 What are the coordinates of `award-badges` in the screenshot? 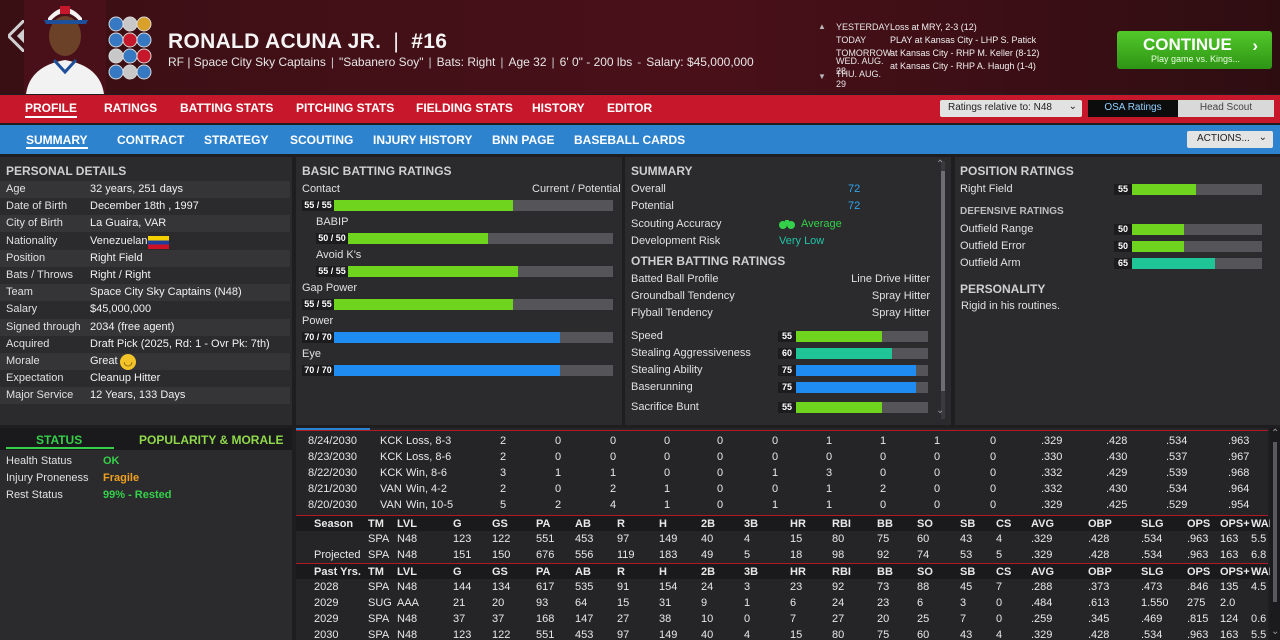 It's located at (131, 51).